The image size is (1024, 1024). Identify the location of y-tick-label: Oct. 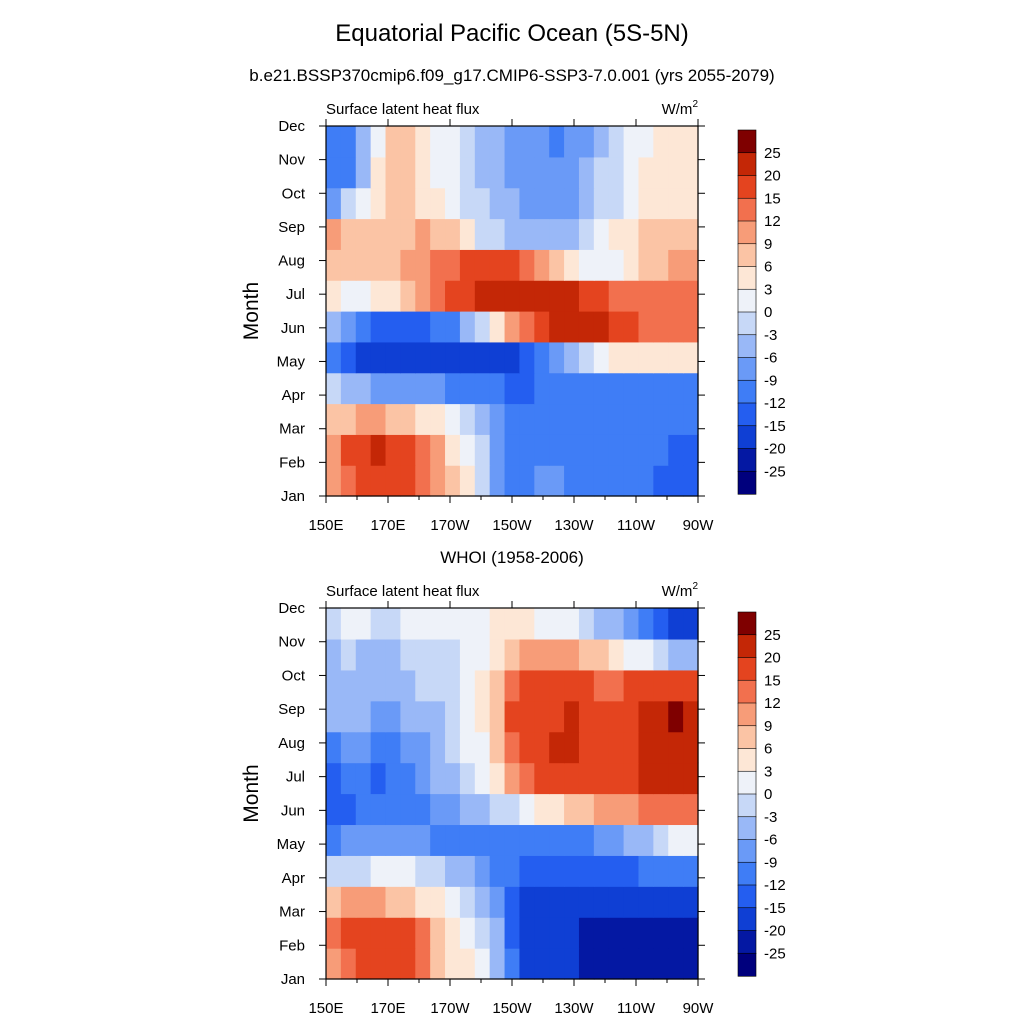
(294, 193).